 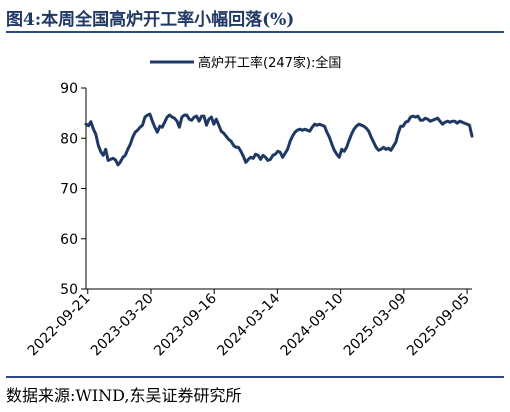 I want to click on y-tick-label: 80, so click(x=69, y=139).